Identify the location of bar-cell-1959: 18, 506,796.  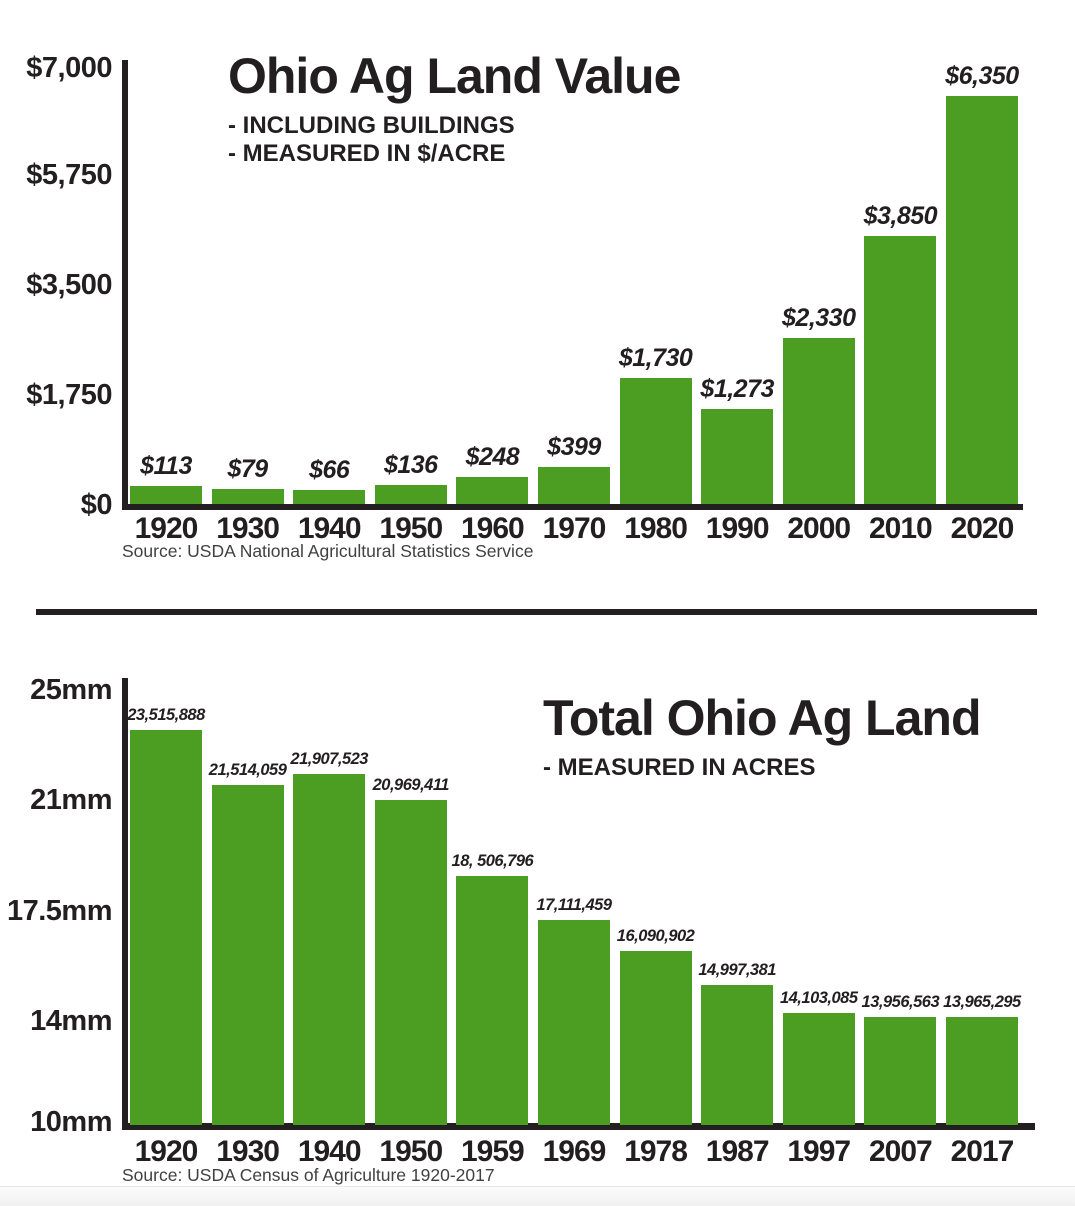
(493, 907).